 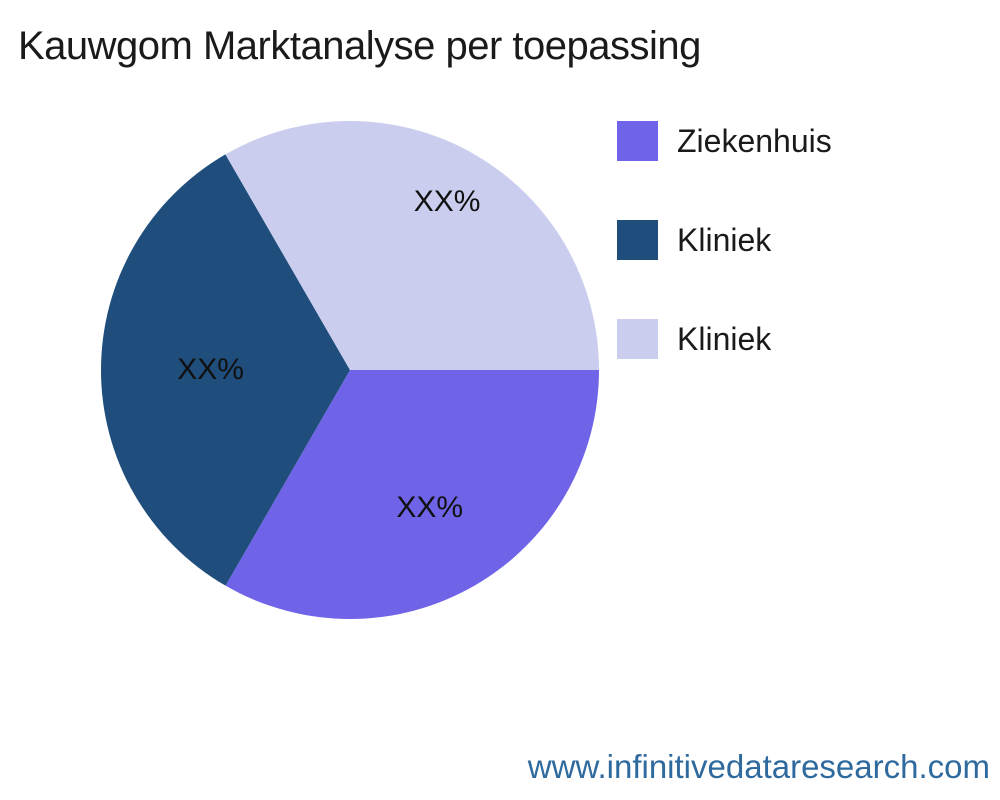 I want to click on legend-item-ziekenhuis: Ziekenhuis, so click(x=724, y=141).